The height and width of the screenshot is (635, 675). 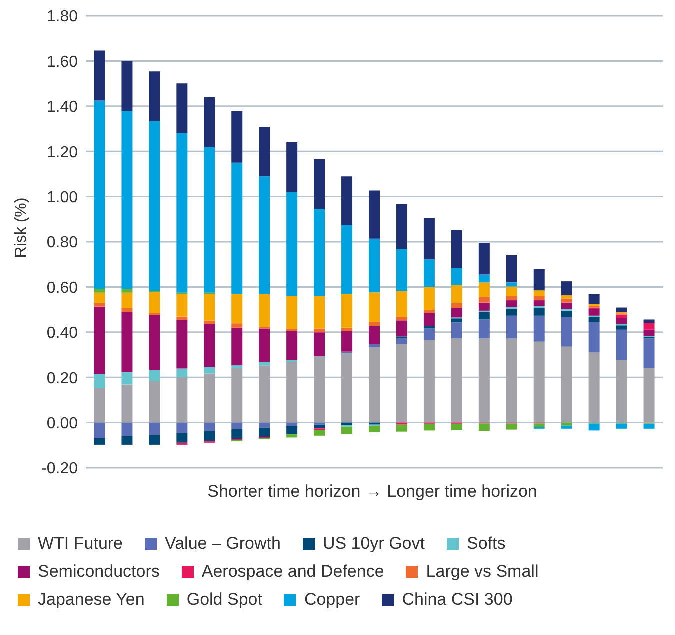 What do you see at coordinates (81, 544) in the screenshot?
I see `legend-label: WTI Future` at bounding box center [81, 544].